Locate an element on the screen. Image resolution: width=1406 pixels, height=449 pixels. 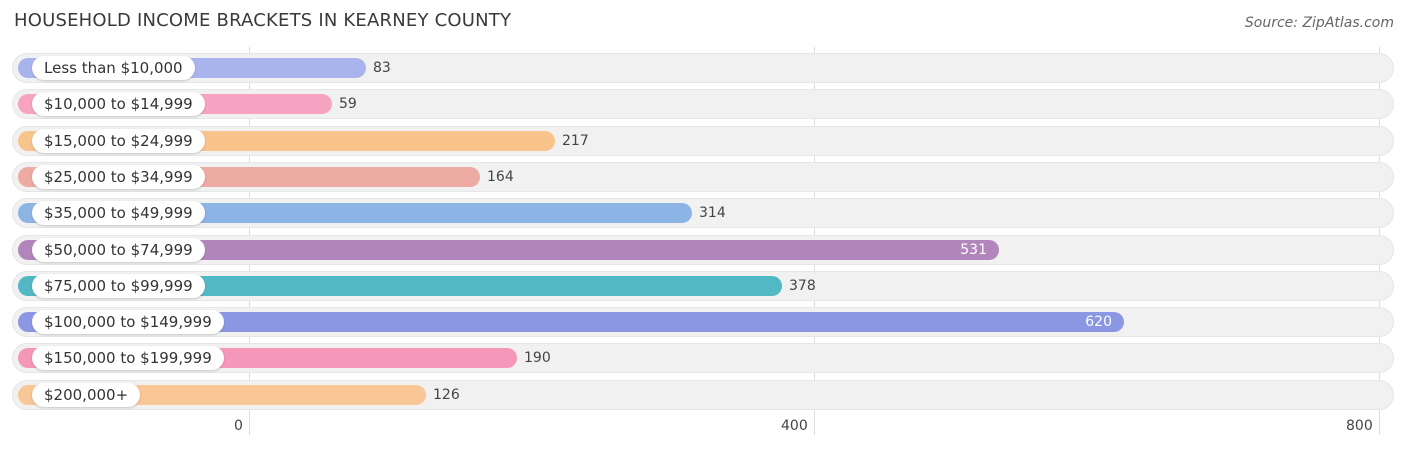
value-label: 314 is located at coordinates (712, 213).